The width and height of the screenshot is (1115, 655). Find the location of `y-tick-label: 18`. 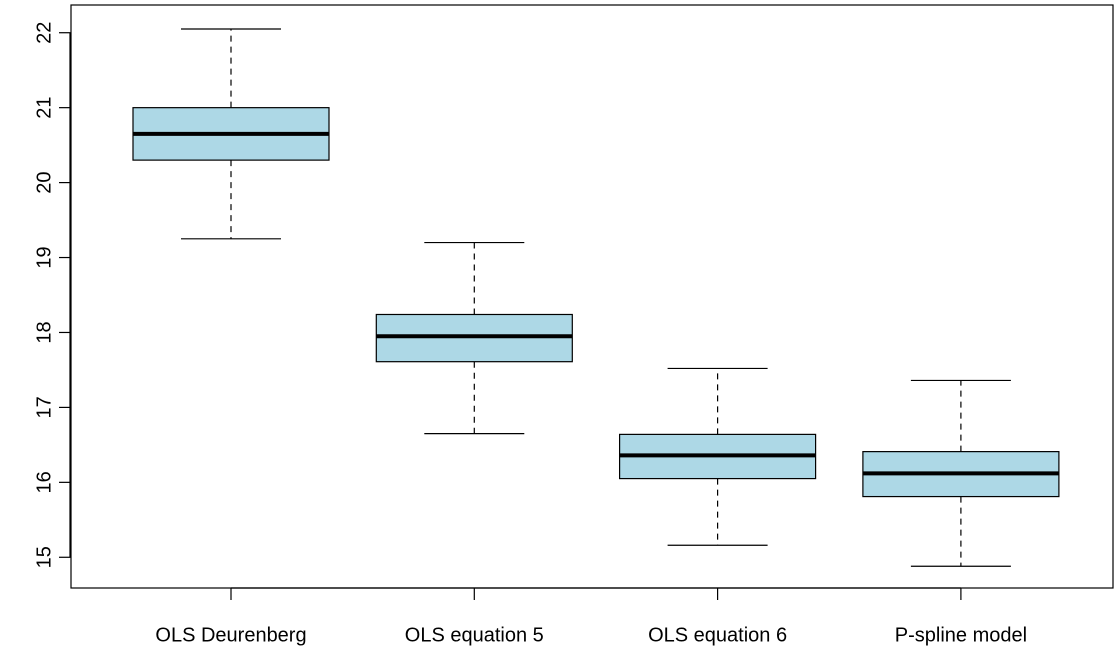

y-tick-label: 18 is located at coordinates (44, 332).